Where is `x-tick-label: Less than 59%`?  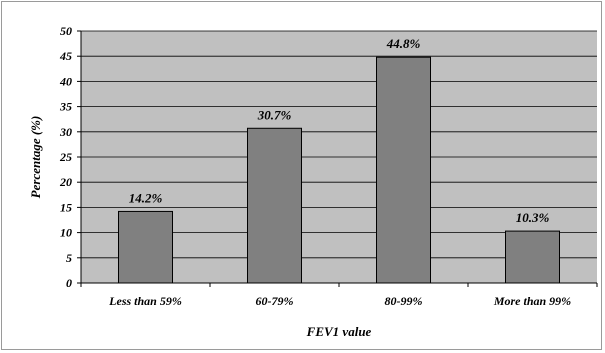 x-tick-label: Less than 59% is located at coordinates (145, 301).